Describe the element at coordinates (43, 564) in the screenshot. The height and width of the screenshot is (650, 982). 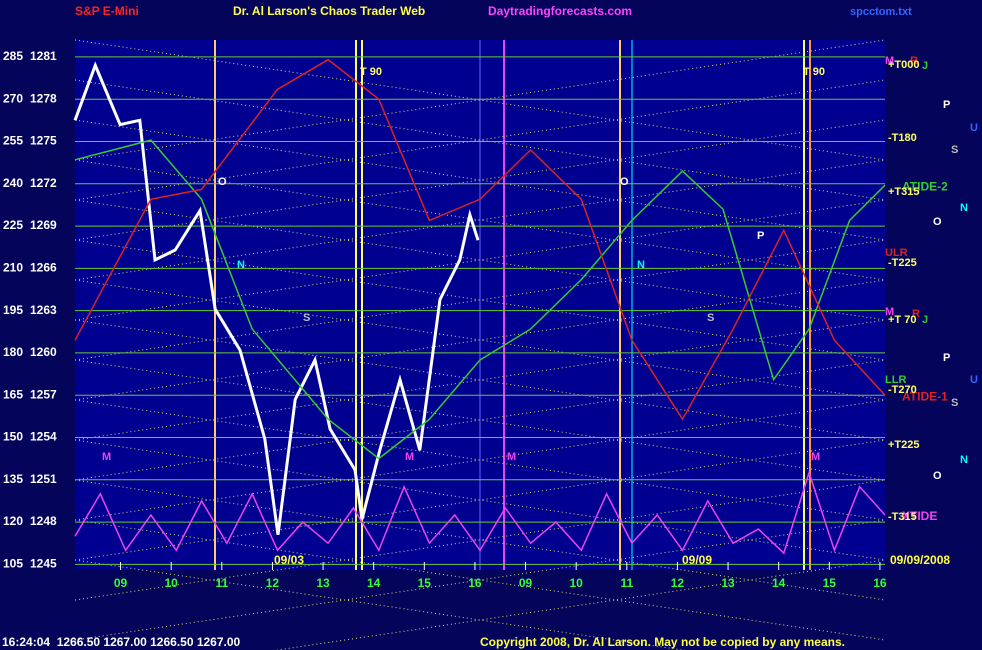
I see `y-tick-label: 1245` at that location.